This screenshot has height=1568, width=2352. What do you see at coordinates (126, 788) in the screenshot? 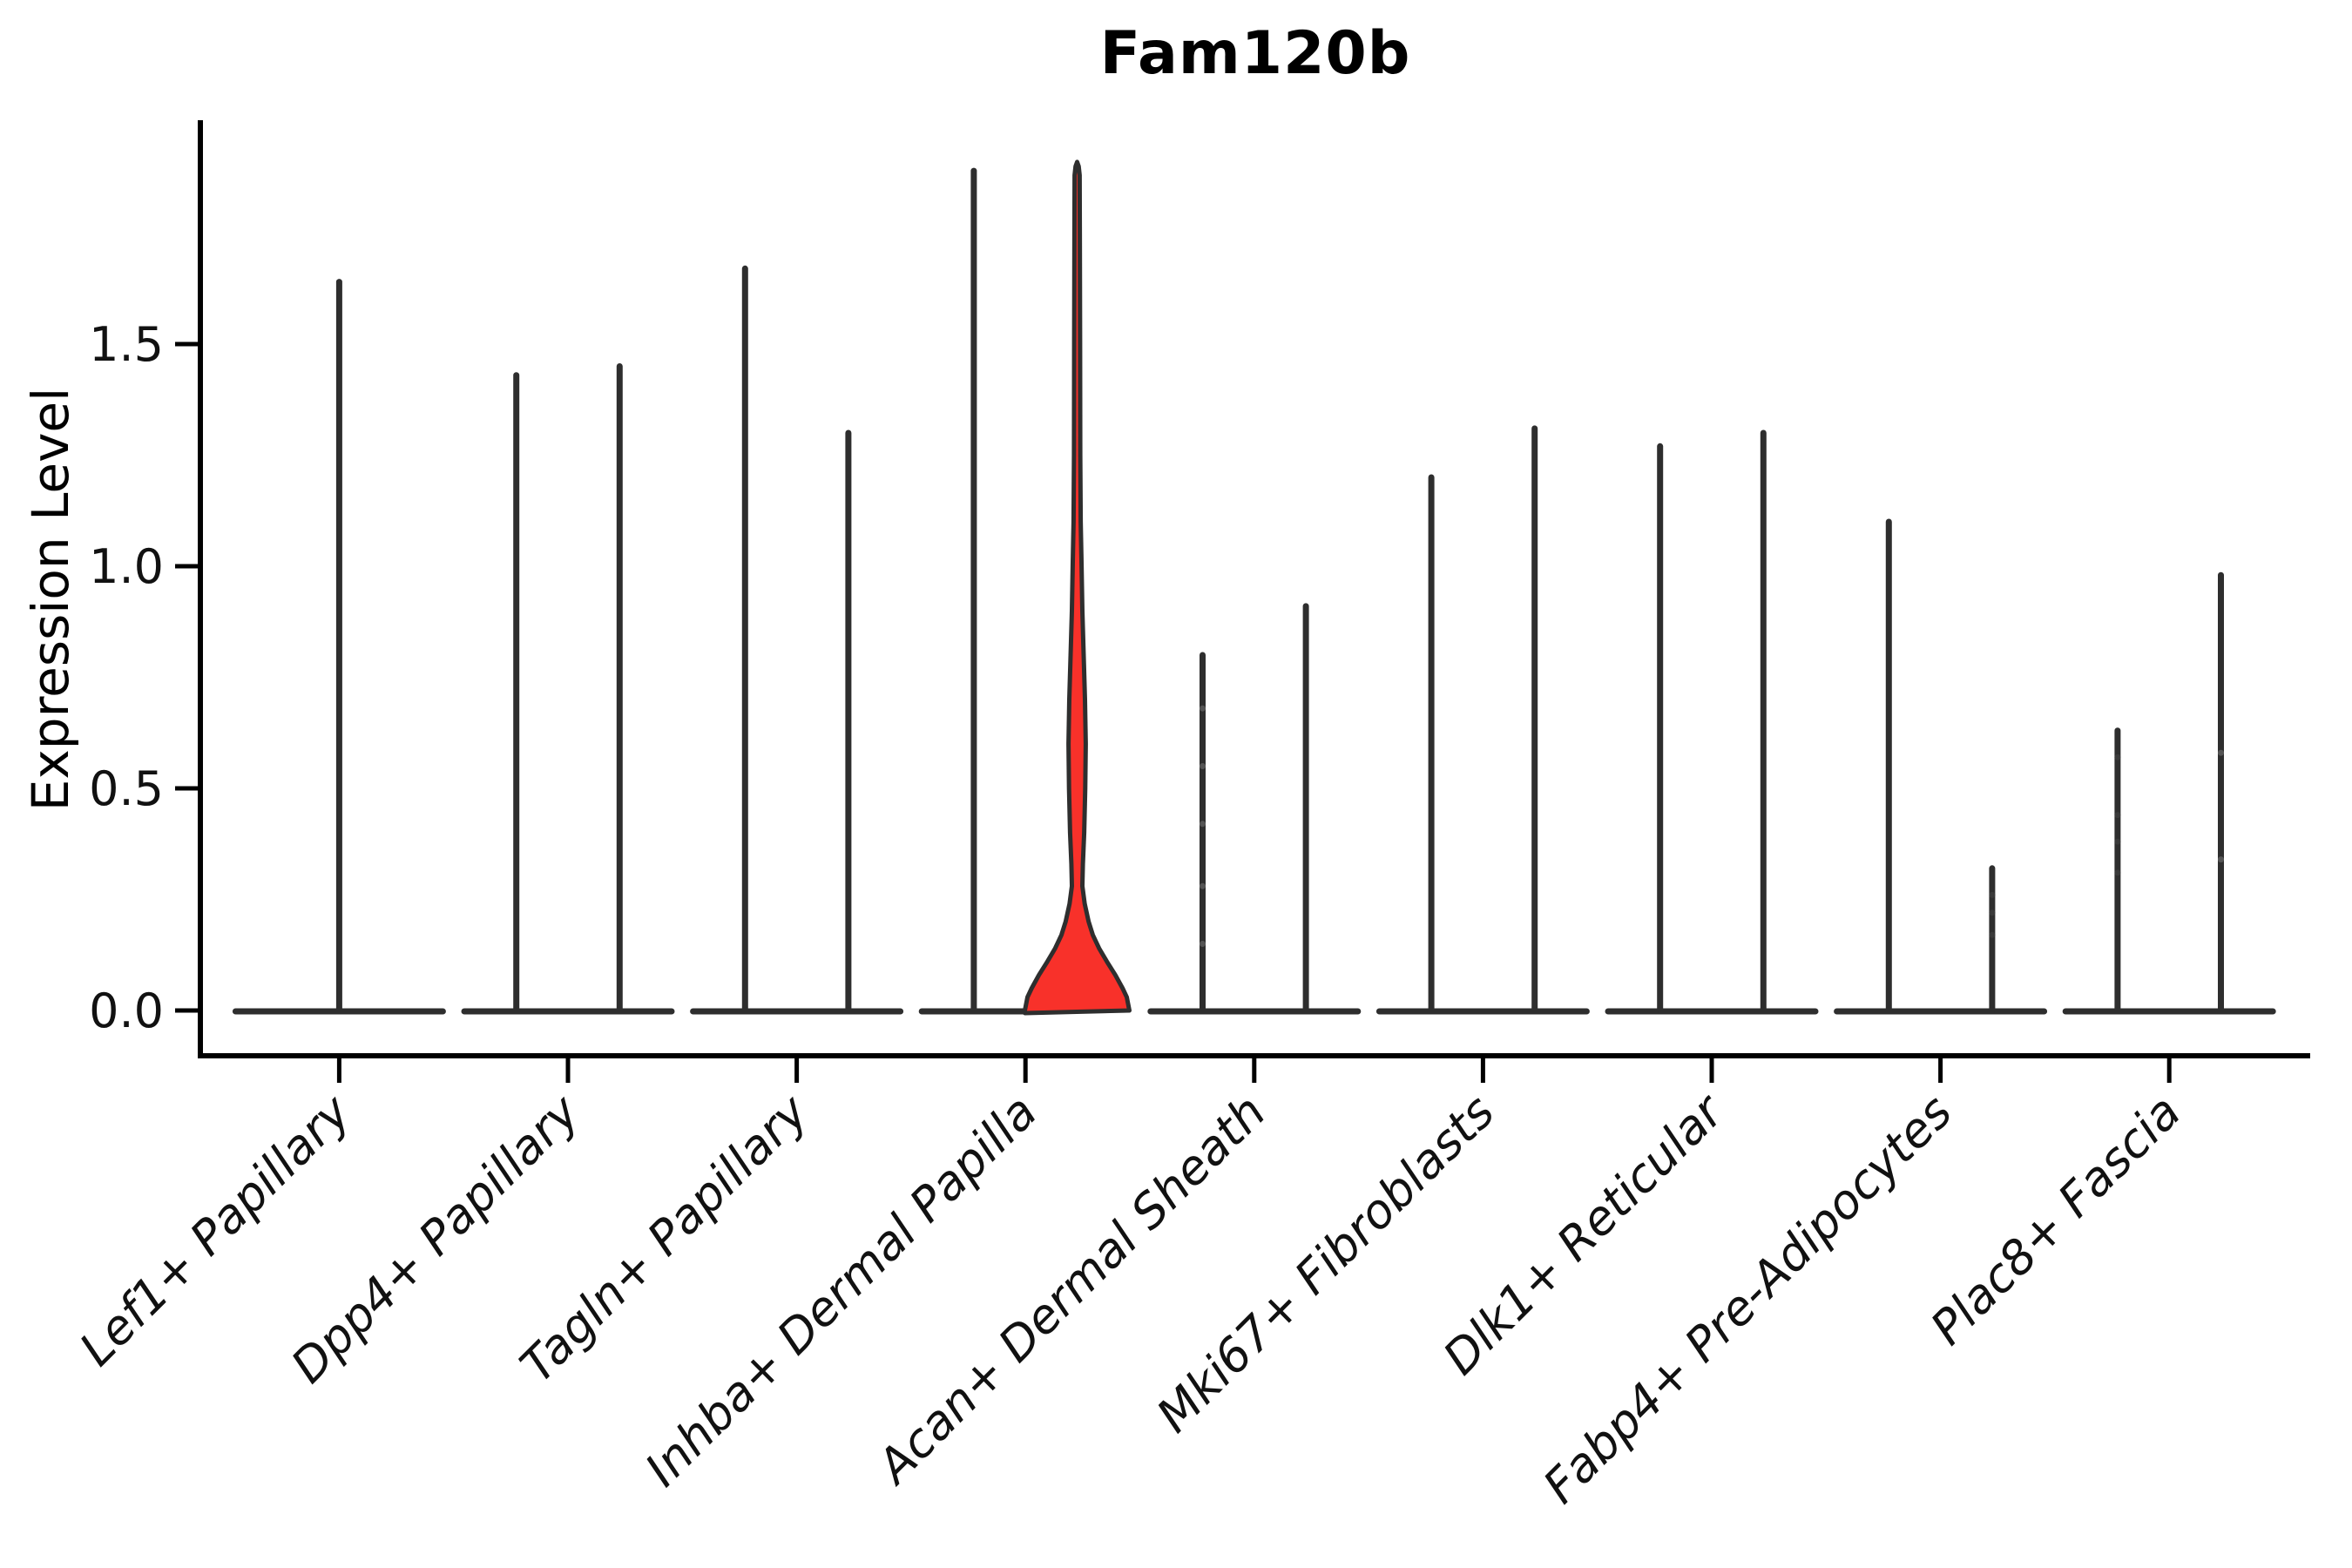
I see `y-tick-label: 0.5` at bounding box center [126, 788].